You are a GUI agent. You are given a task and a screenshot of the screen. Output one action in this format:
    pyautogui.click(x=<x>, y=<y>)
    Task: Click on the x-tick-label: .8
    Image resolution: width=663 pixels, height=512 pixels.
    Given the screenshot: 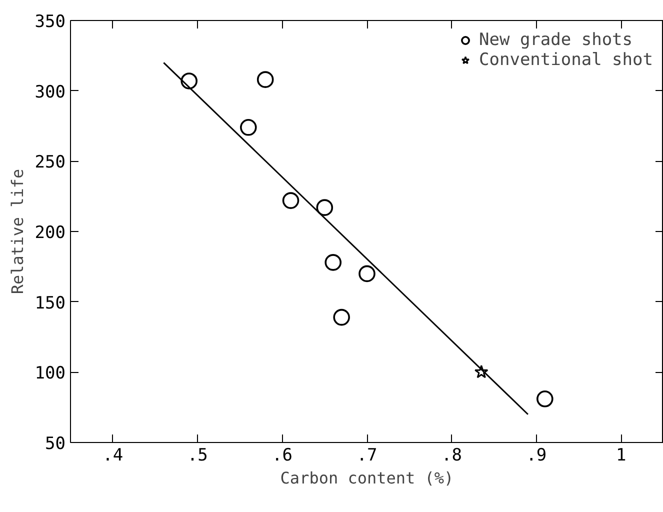 What is the action you would take?
    pyautogui.click(x=451, y=456)
    